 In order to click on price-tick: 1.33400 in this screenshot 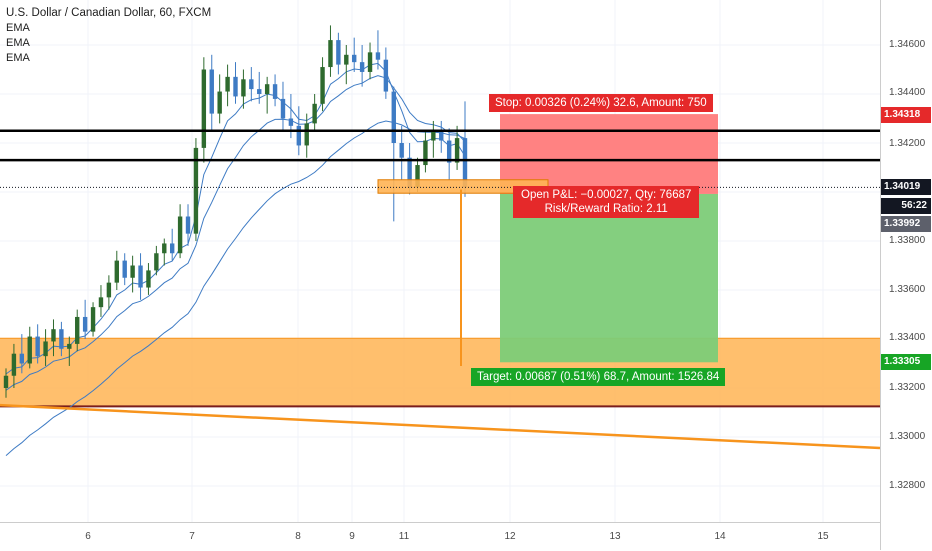, I will do `click(907, 337)`.